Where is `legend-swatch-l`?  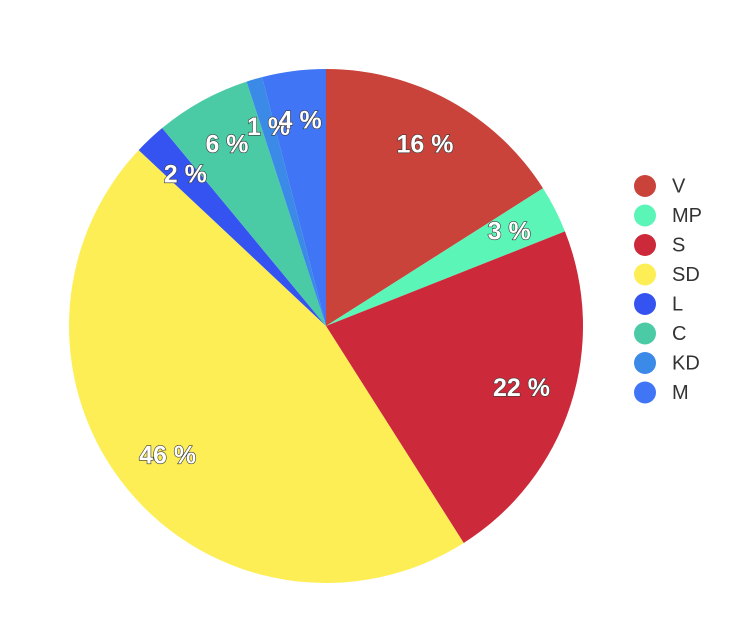
legend-swatch-l is located at coordinates (645, 304).